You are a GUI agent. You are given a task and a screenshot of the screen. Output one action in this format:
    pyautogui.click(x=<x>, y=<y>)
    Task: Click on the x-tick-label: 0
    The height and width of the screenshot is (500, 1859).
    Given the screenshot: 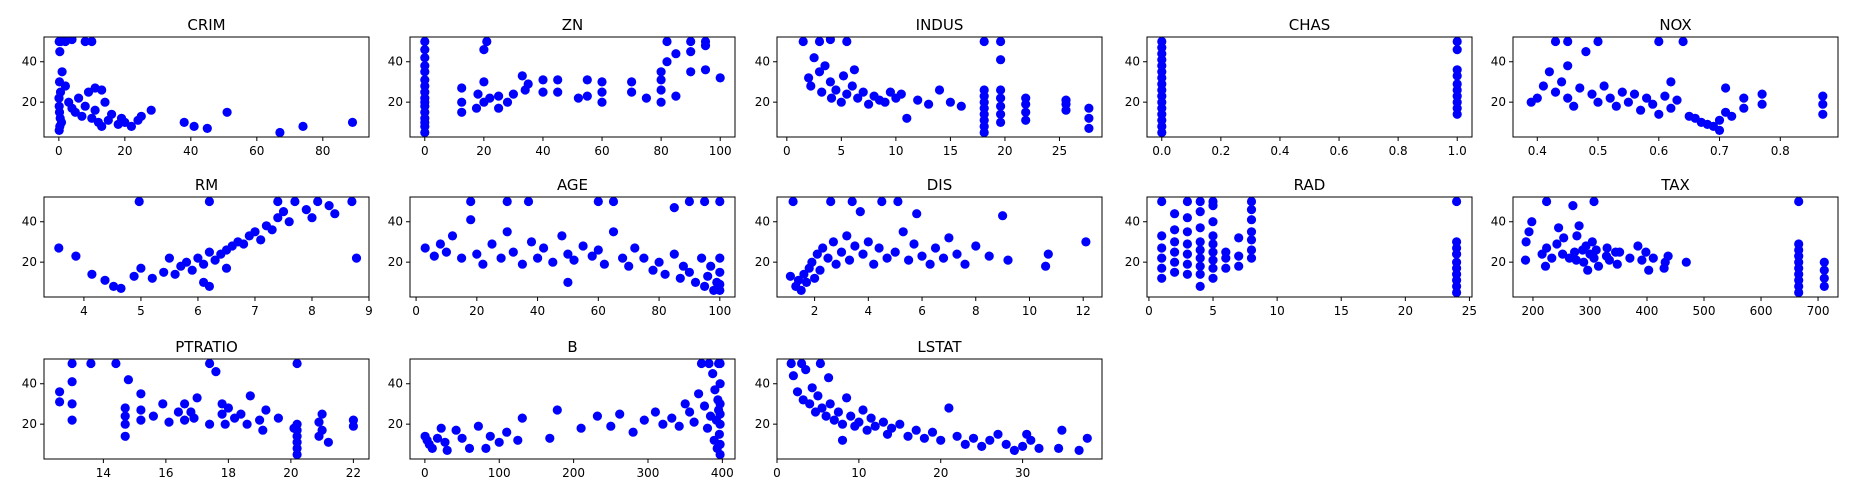 What is the action you would take?
    pyautogui.click(x=787, y=151)
    